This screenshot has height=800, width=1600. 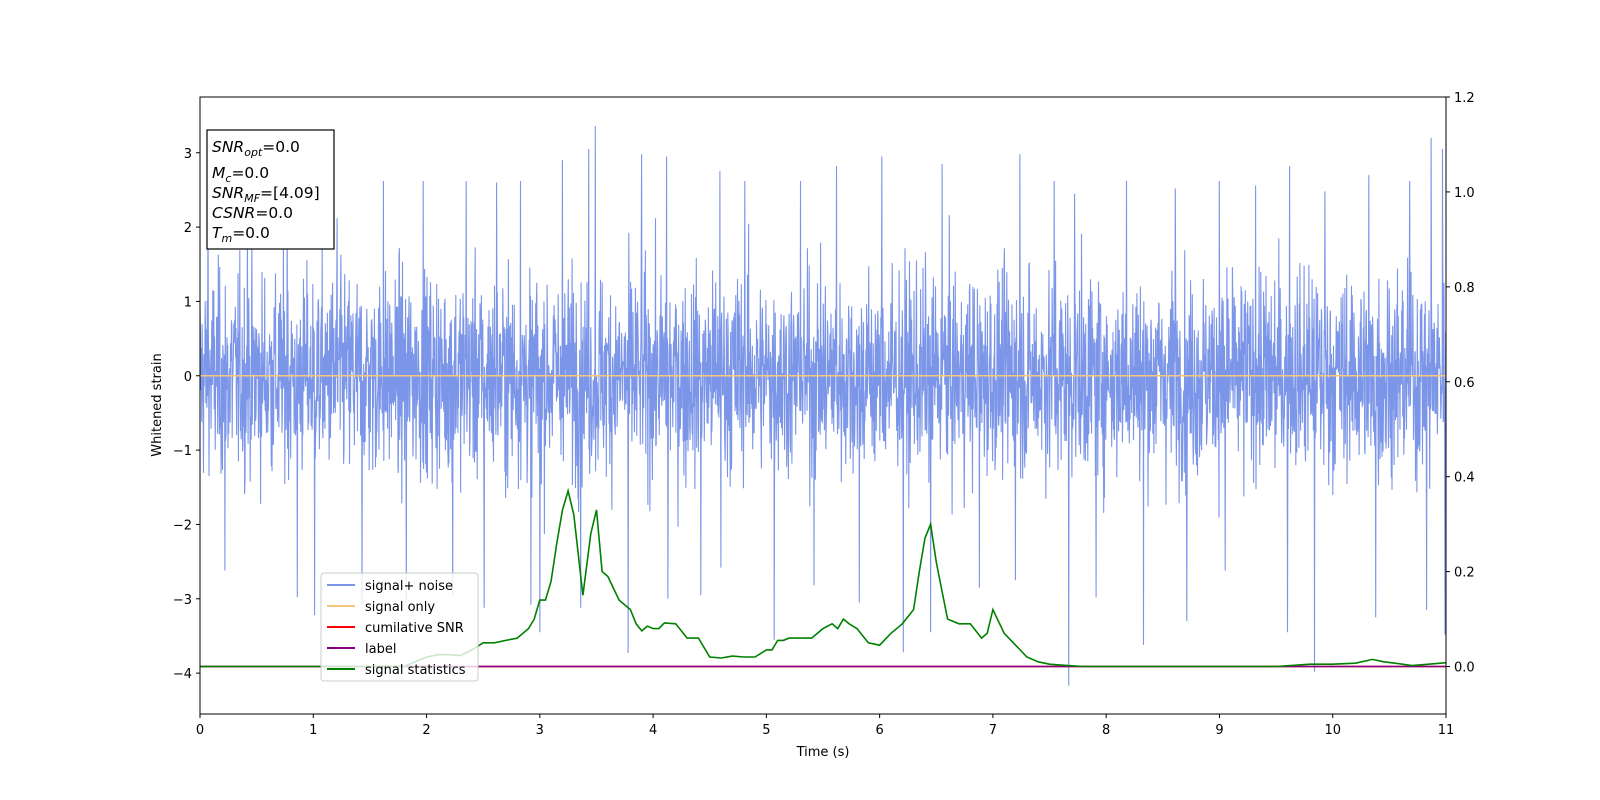 What do you see at coordinates (414, 628) in the screenshot?
I see `legend-label-cumilative-snr: cumilative SNR` at bounding box center [414, 628].